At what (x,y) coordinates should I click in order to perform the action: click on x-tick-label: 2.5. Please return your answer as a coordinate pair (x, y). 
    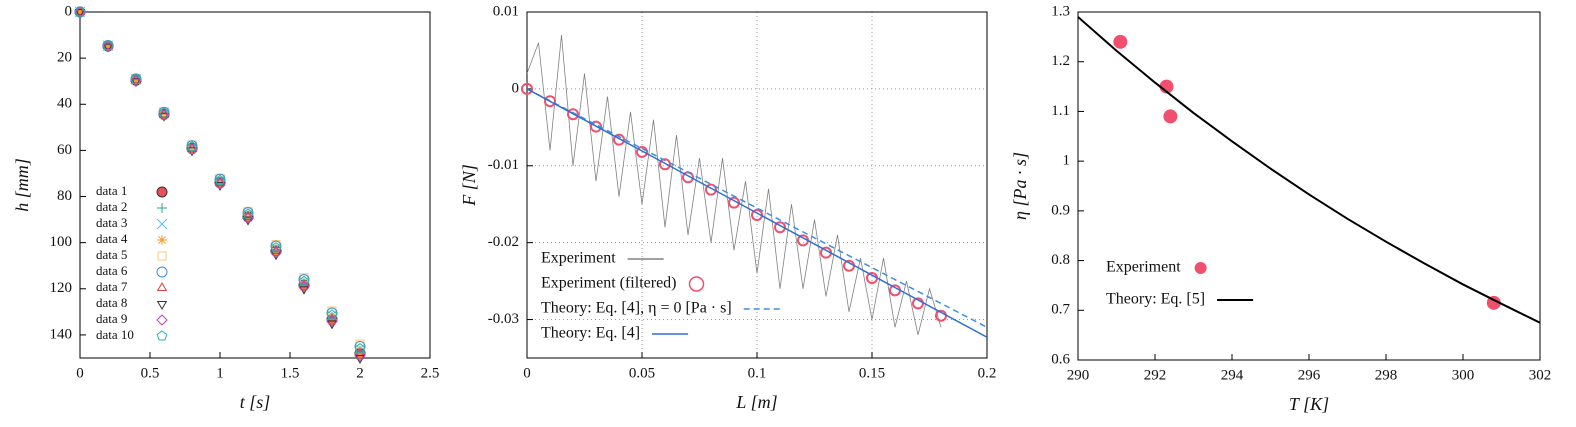
    Looking at the image, I should click on (430, 373).